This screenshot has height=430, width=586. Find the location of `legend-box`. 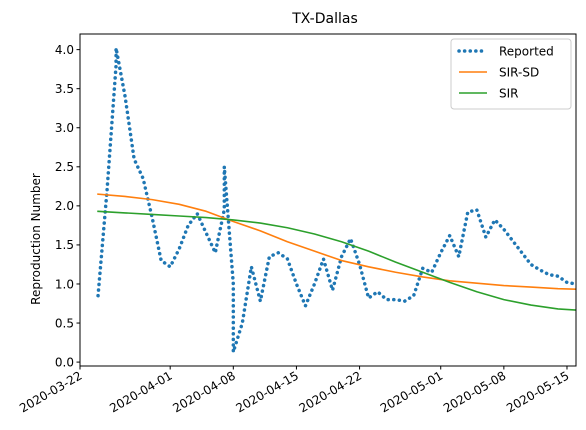

legend-box is located at coordinates (511, 74).